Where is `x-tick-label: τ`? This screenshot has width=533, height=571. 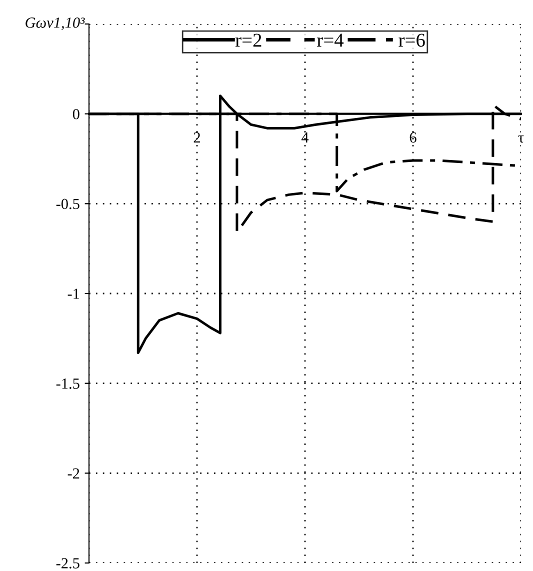
x-tick-label: τ is located at coordinates (521, 139).